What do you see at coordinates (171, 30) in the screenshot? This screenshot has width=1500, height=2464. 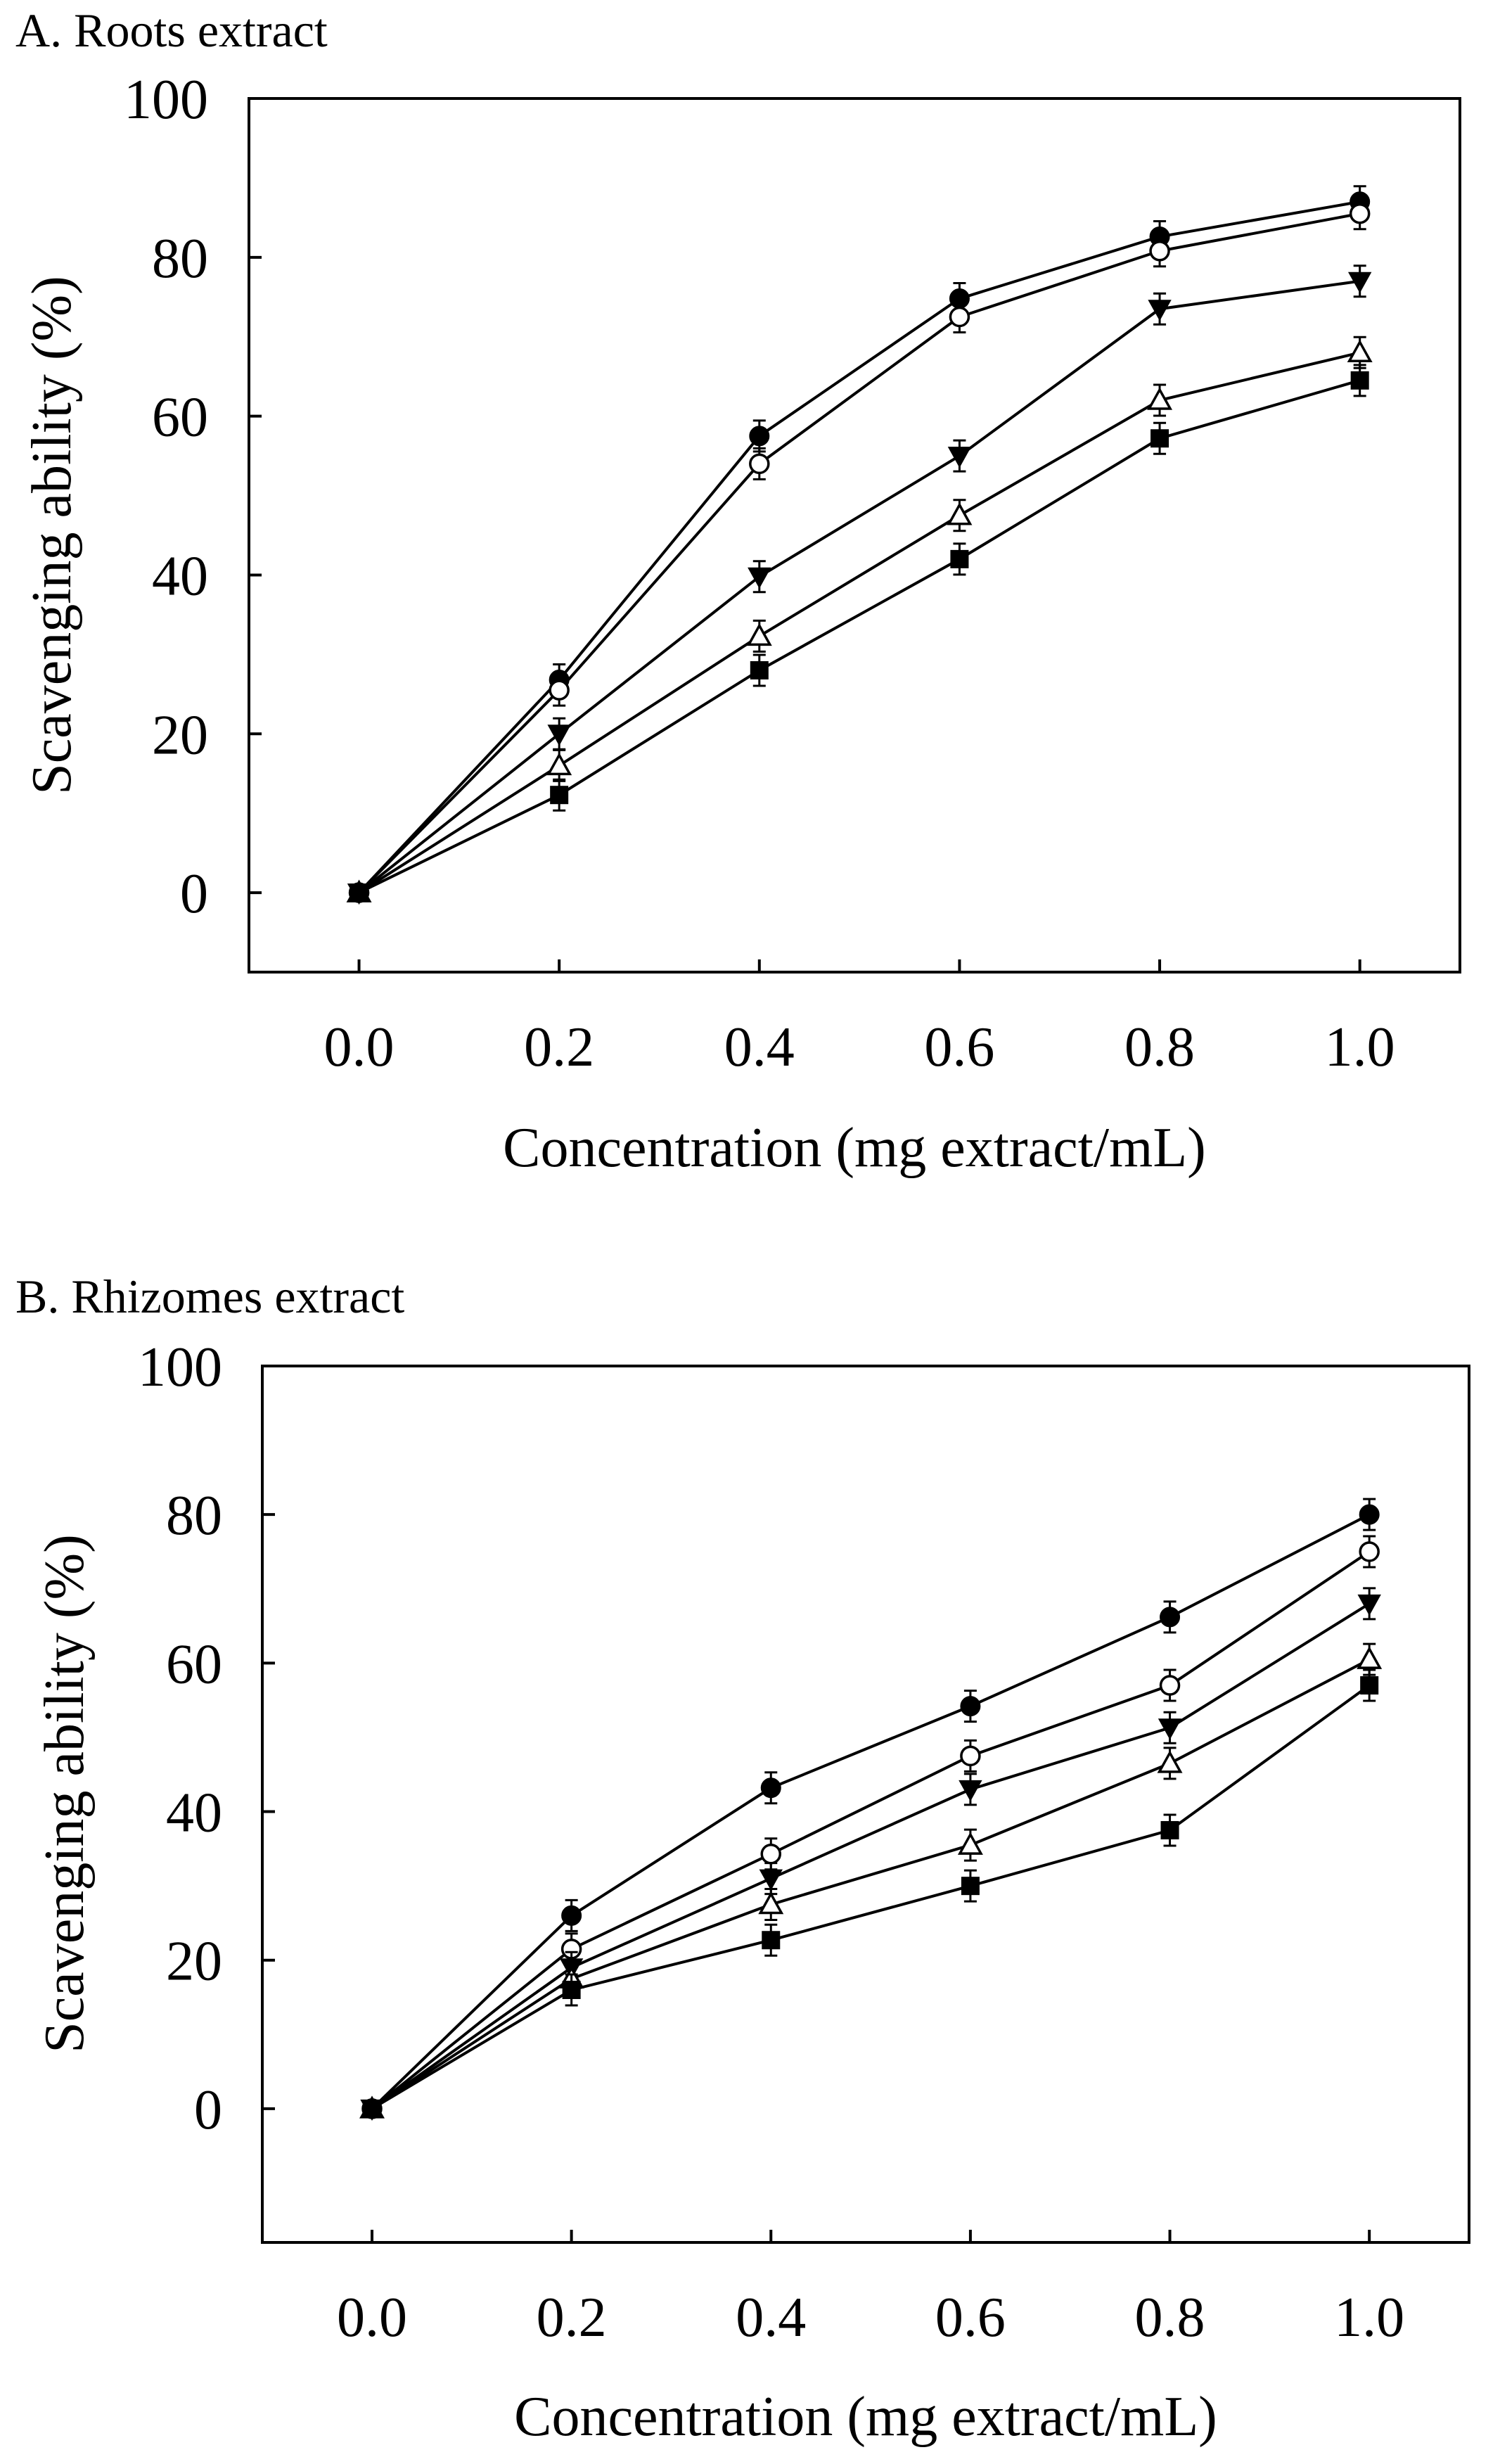 I see `panel-title: A. Roots extract` at bounding box center [171, 30].